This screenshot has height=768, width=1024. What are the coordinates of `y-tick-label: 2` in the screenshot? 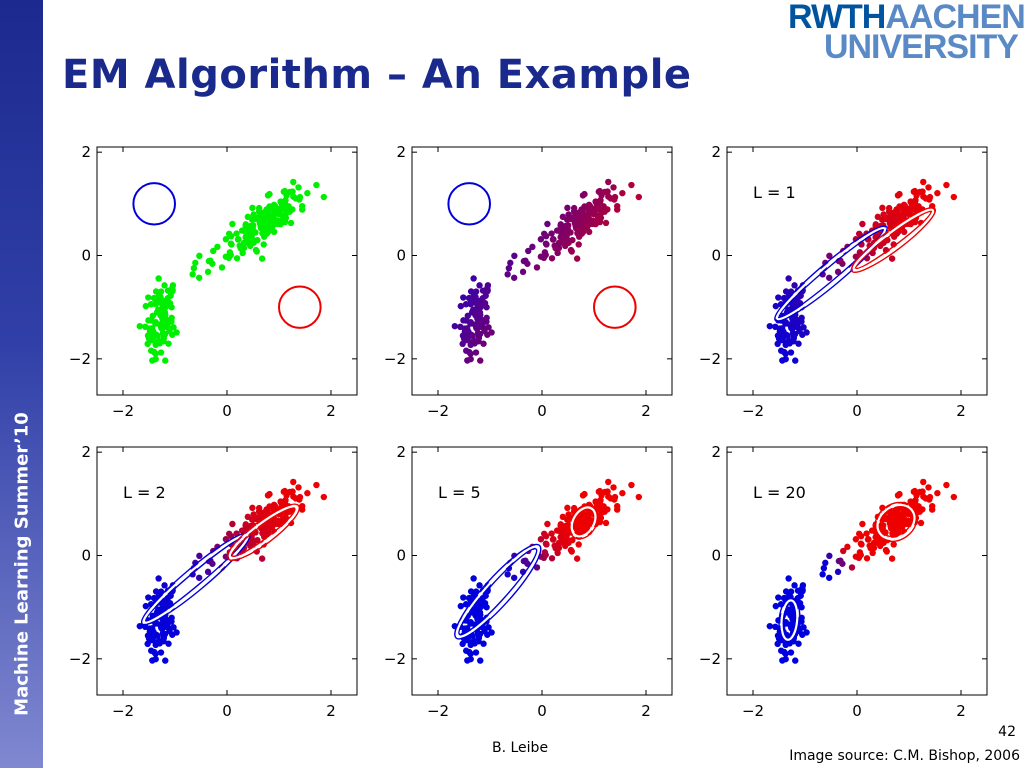 It's located at (86, 452).